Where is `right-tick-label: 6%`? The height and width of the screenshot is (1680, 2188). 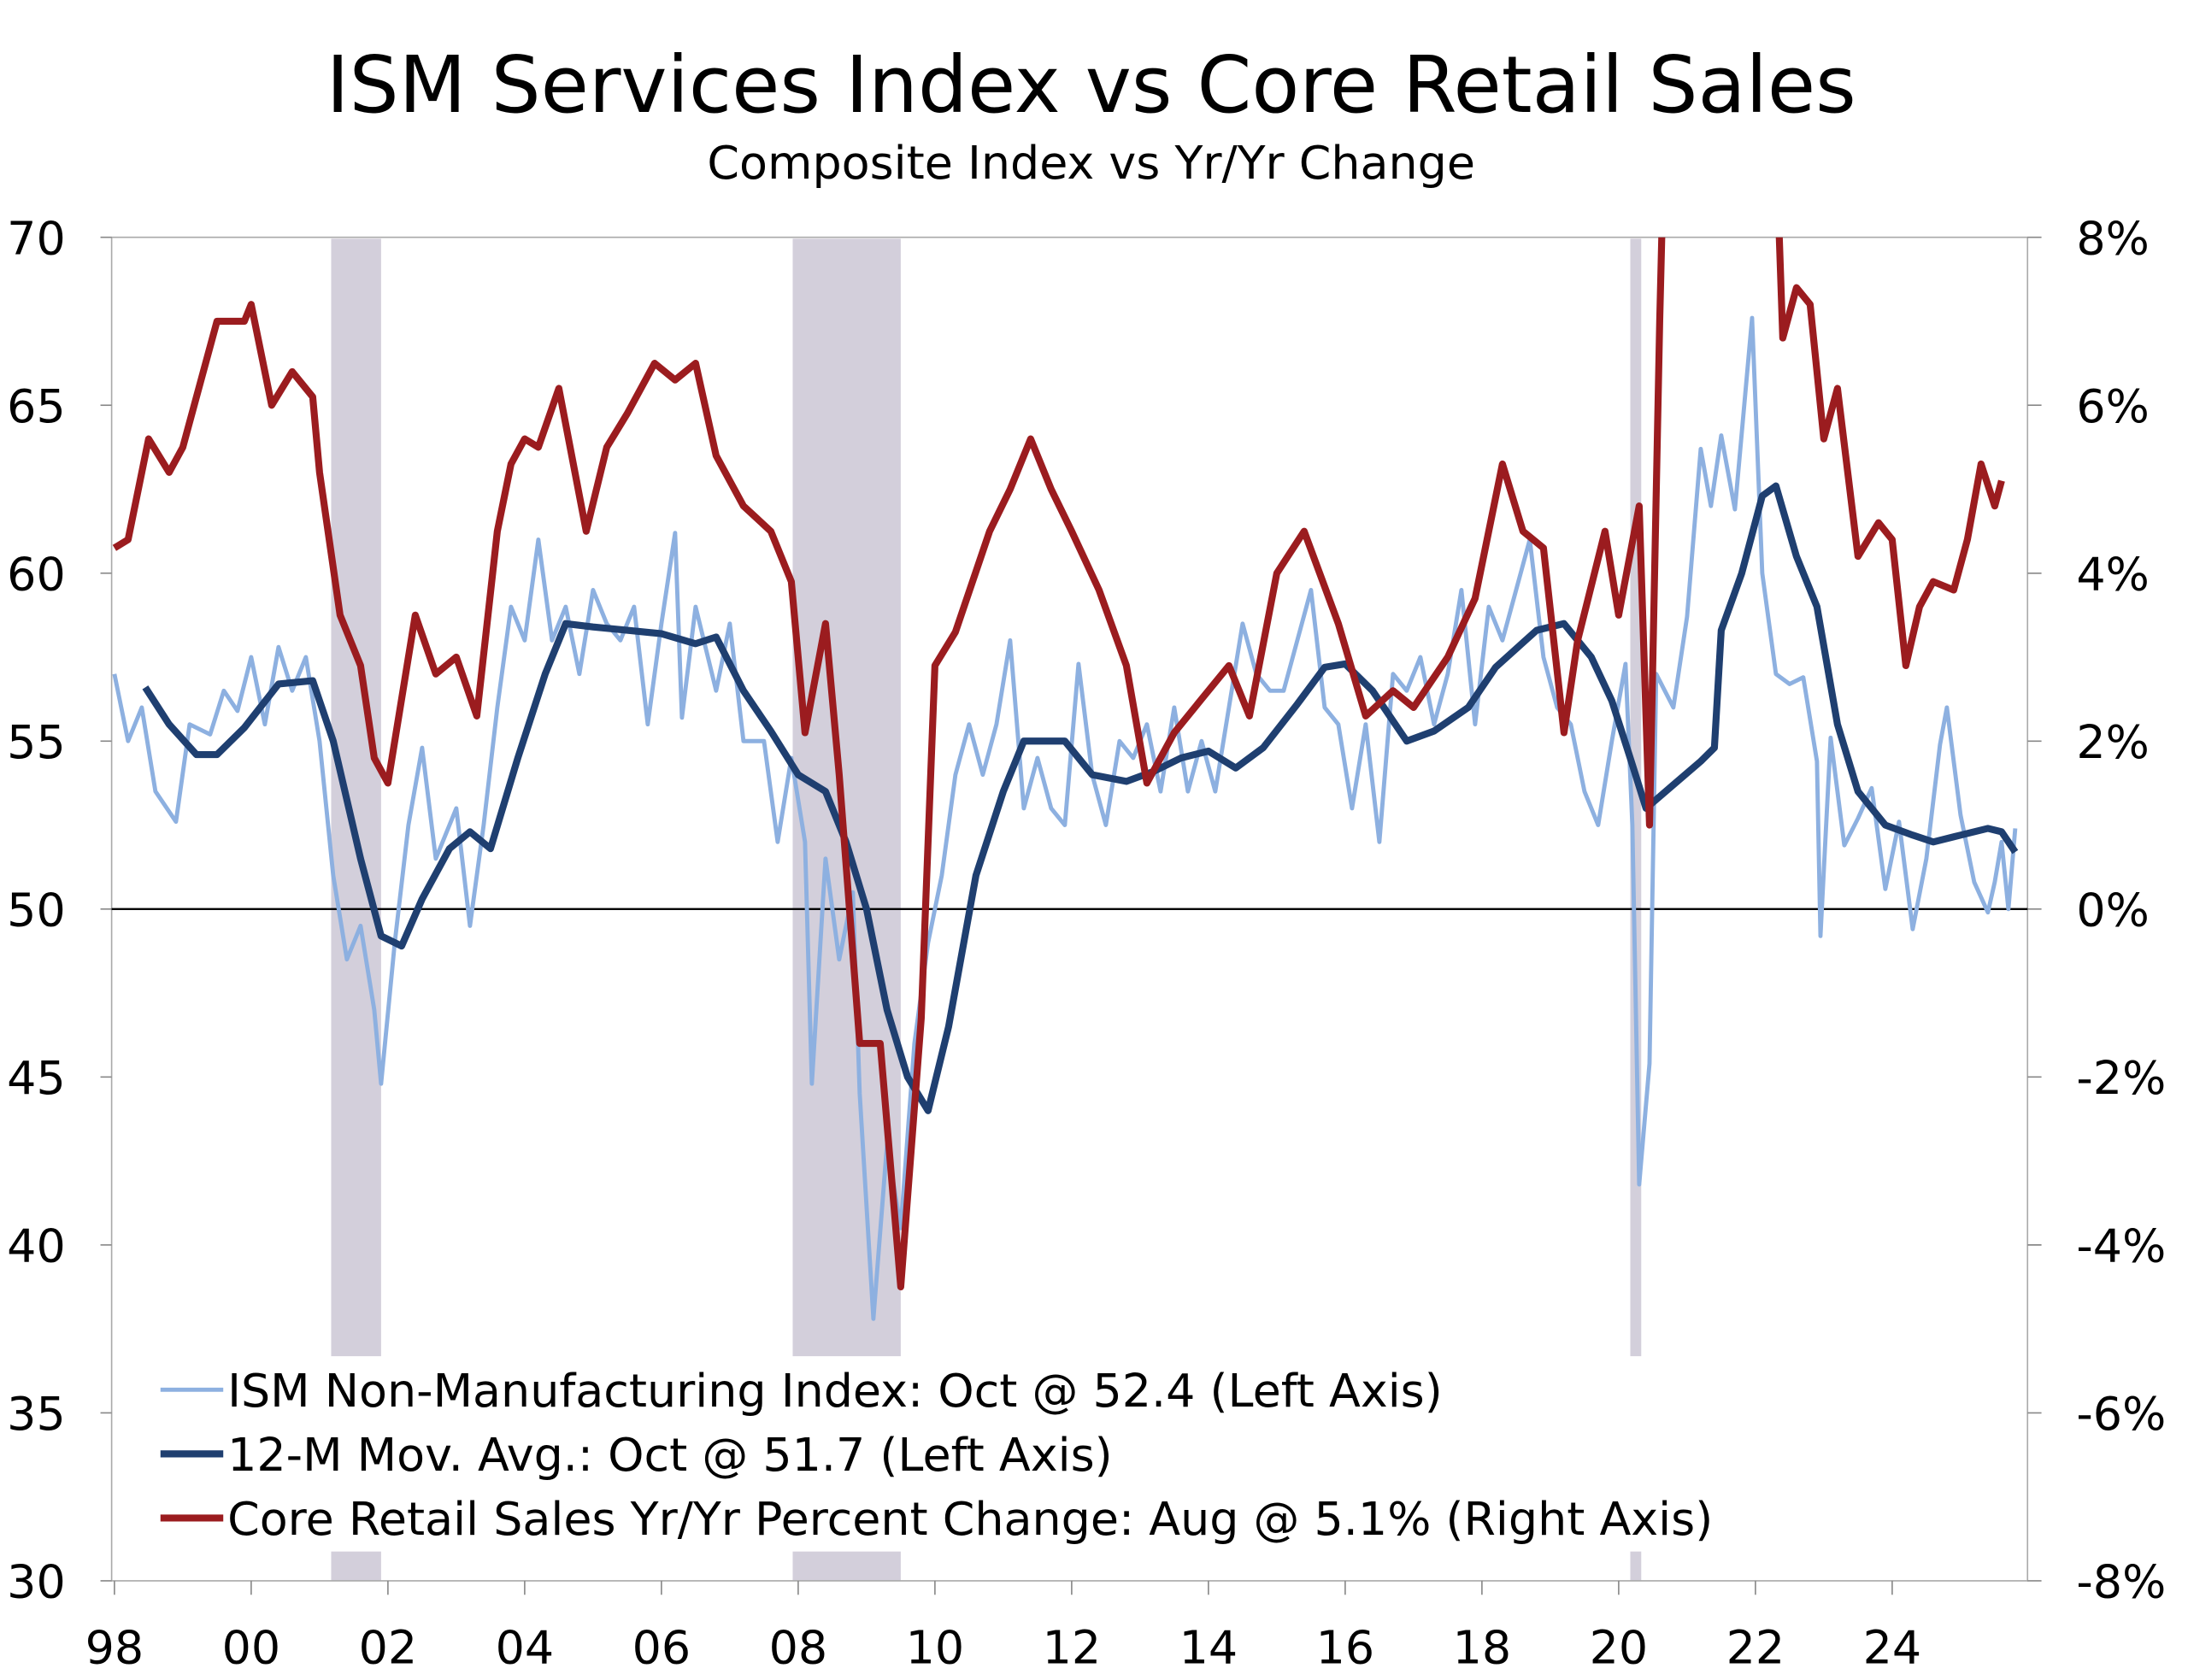
right-tick-label: 6% is located at coordinates (2112, 406).